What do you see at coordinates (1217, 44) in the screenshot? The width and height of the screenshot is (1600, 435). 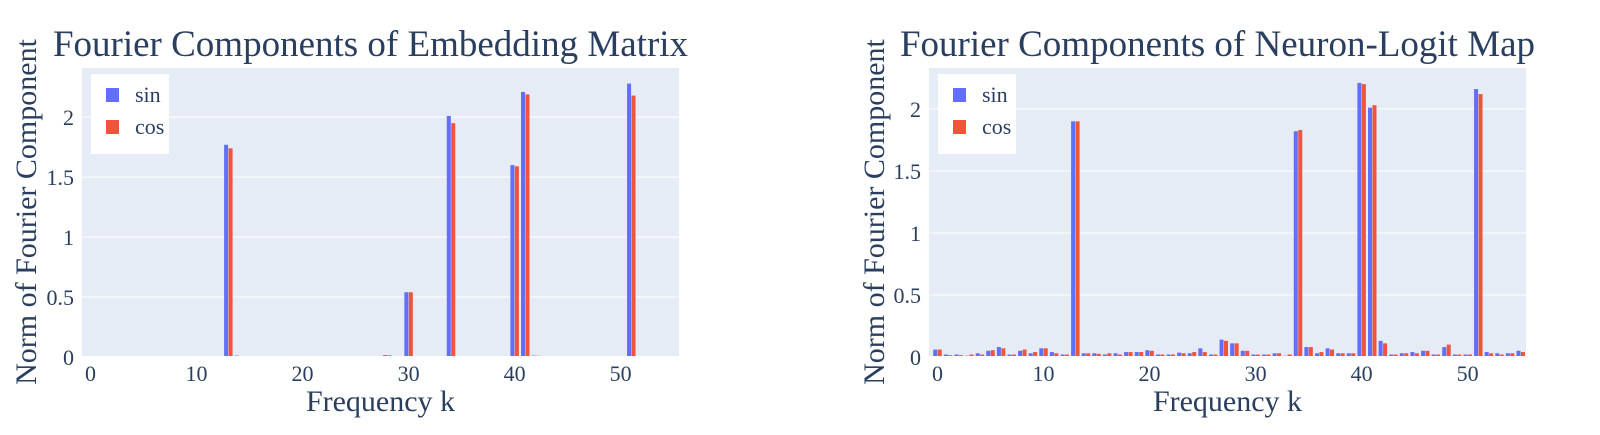 I see `chart-title: Fourier Components of Neuron-Logit Map` at bounding box center [1217, 44].